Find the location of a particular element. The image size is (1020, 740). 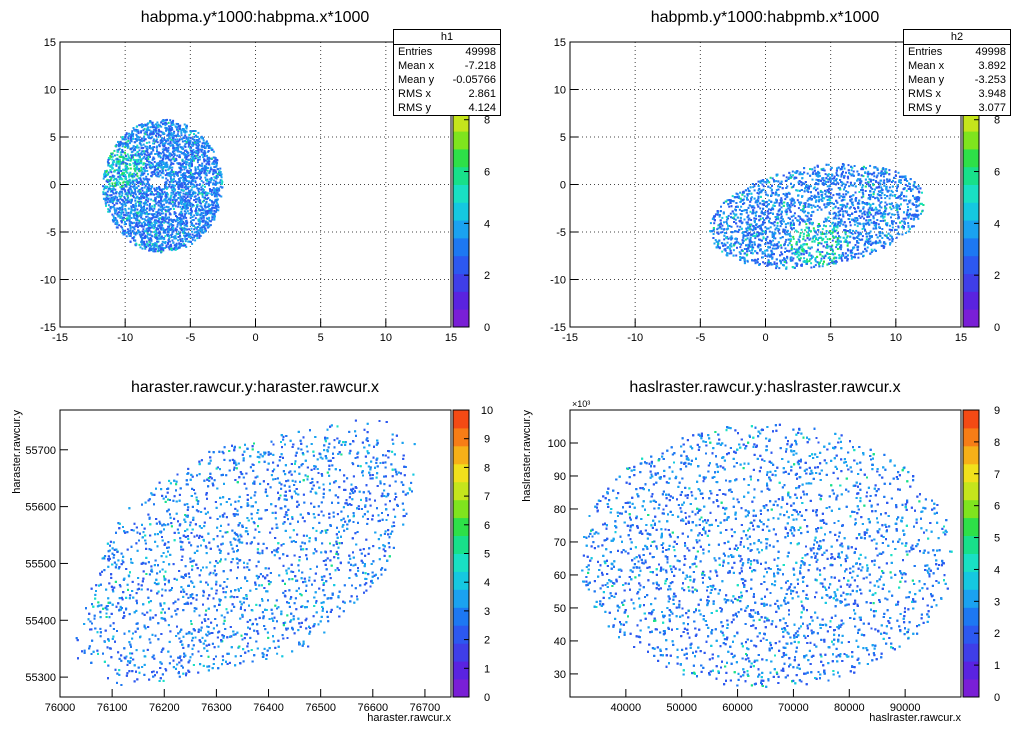

y-axis-label: haslraster.rawcur.y is located at coordinates (527, 456).